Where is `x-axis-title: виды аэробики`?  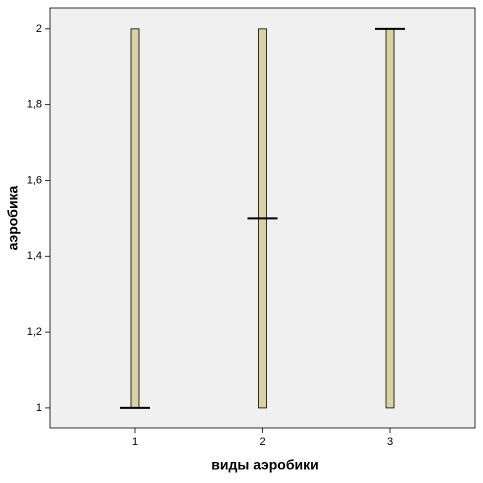
x-axis-title: виды аэробики is located at coordinates (264, 465).